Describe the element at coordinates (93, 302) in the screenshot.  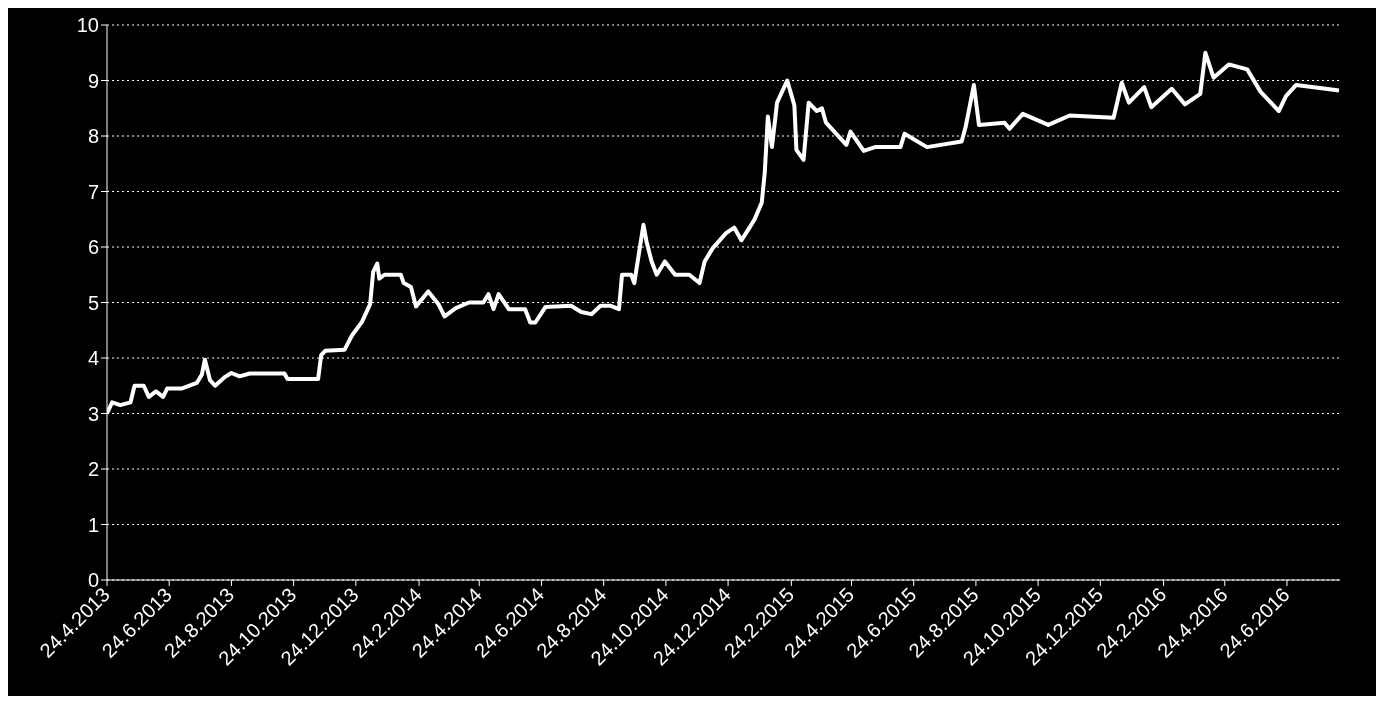
I see `y-tick-label: 5` at that location.